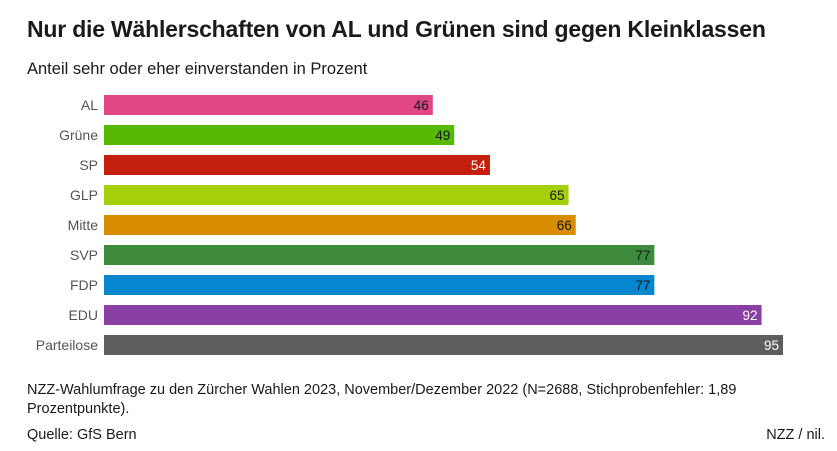  I want to click on value-label: 92, so click(750, 315).